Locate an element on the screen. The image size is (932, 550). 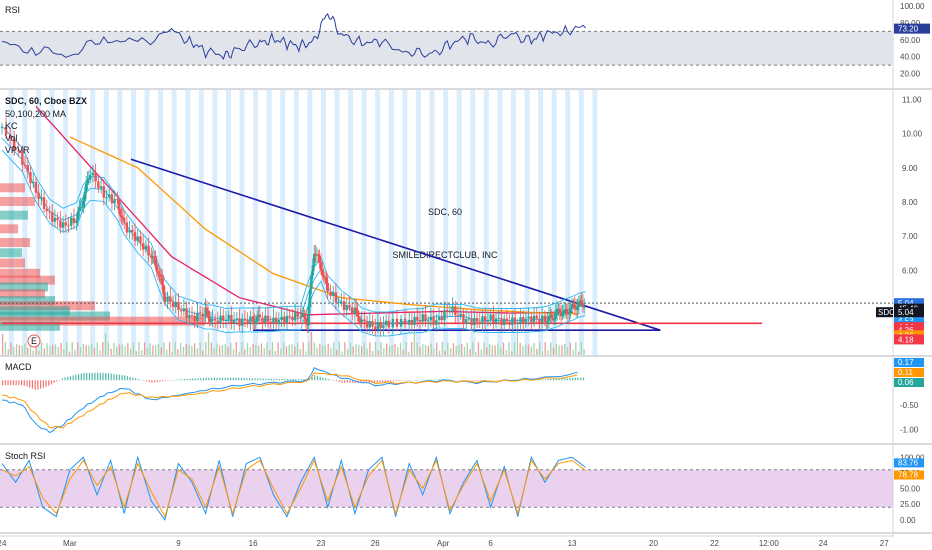
indicator-label: KC is located at coordinates (11, 126).